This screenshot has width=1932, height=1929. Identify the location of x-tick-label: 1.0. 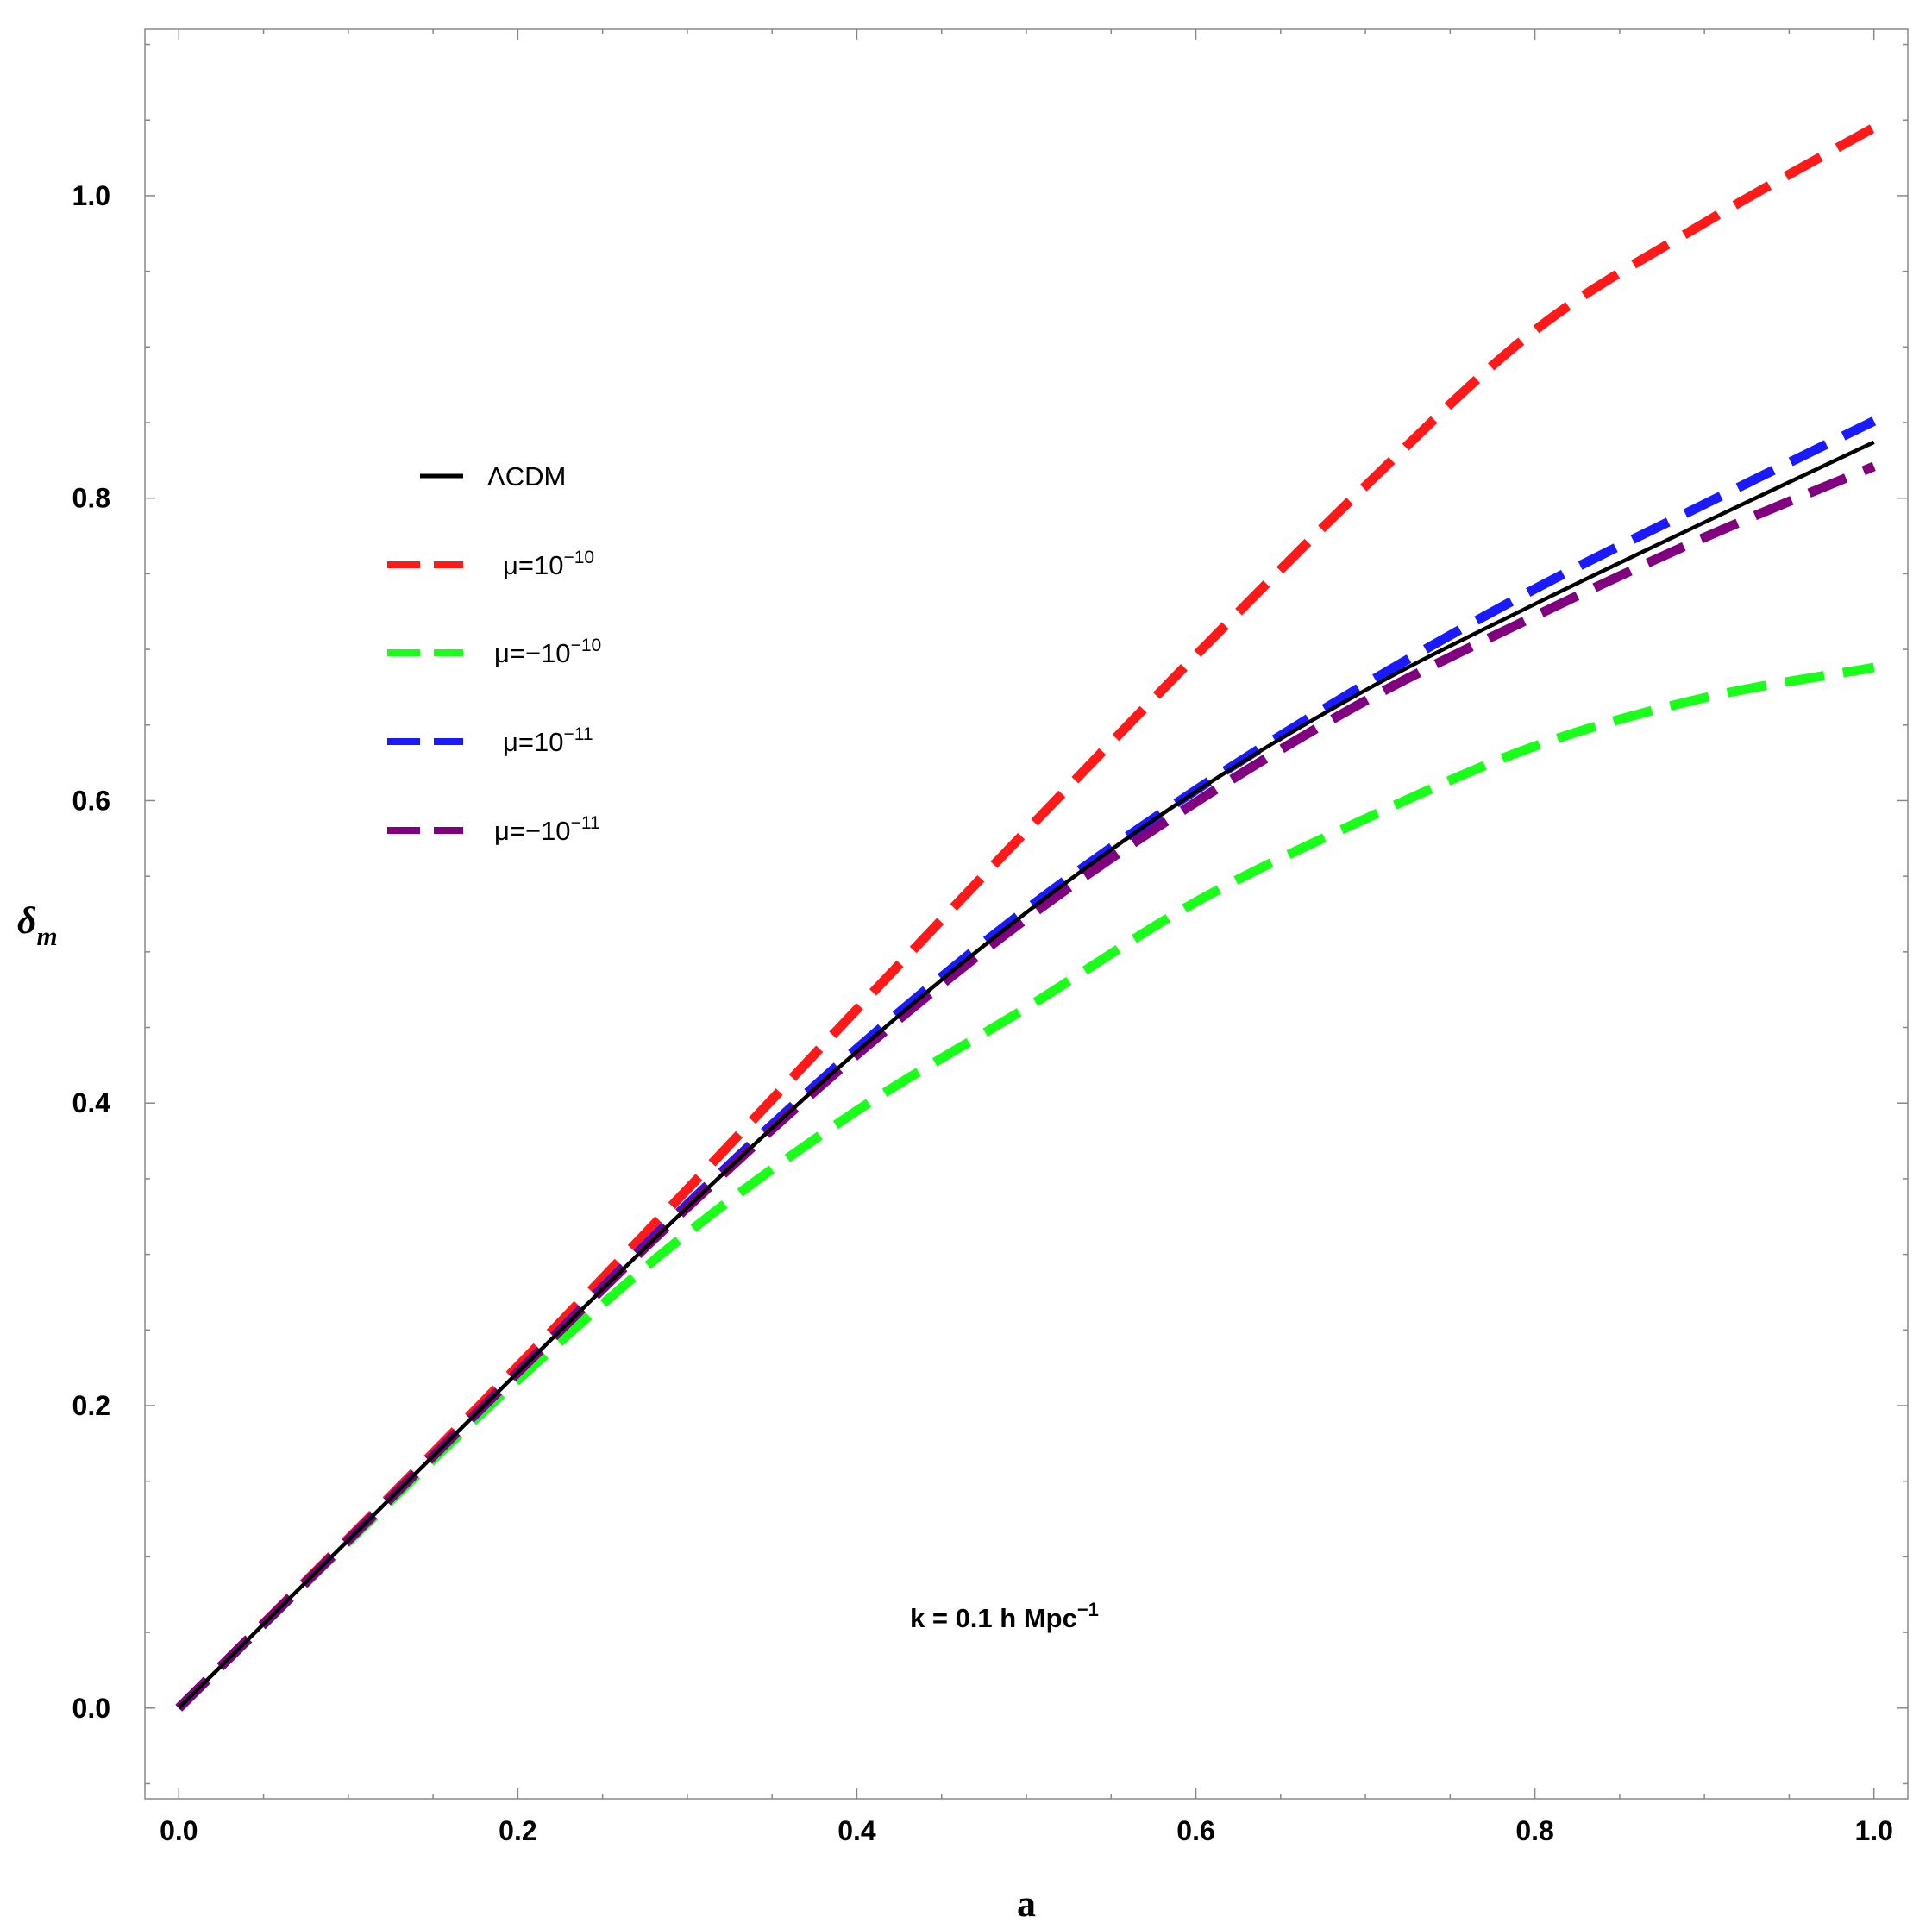
(1873, 1831).